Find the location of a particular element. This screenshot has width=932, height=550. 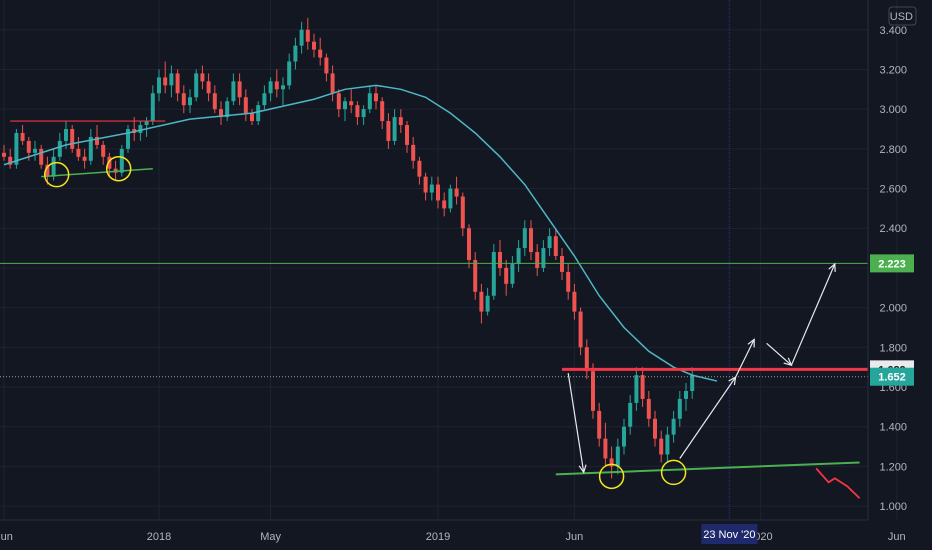

arrow-breakout is located at coordinates (708, 417).